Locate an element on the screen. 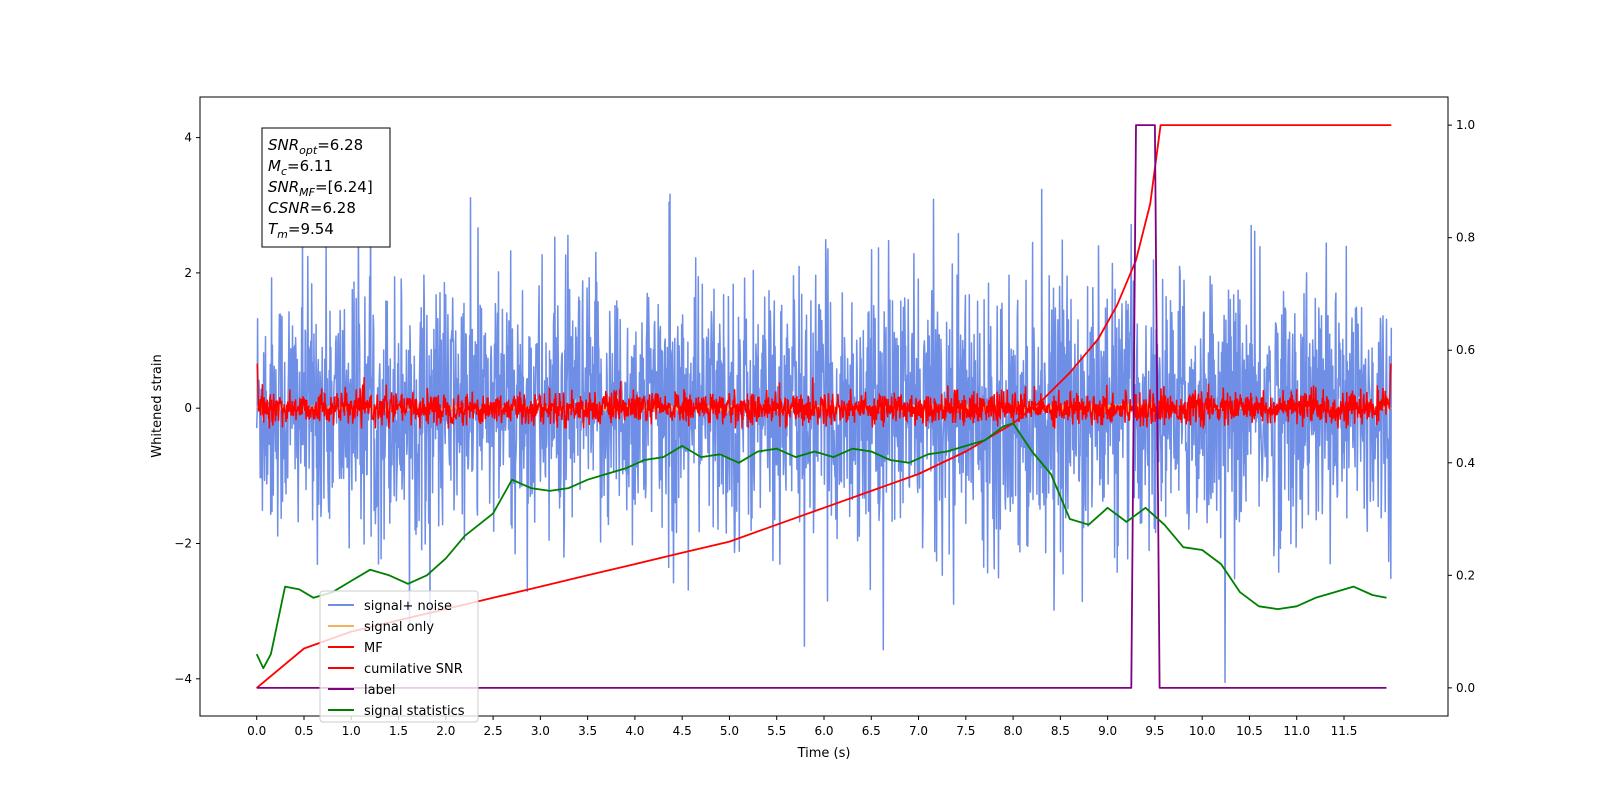  x-tick-label: 8.0 is located at coordinates (1013, 731).